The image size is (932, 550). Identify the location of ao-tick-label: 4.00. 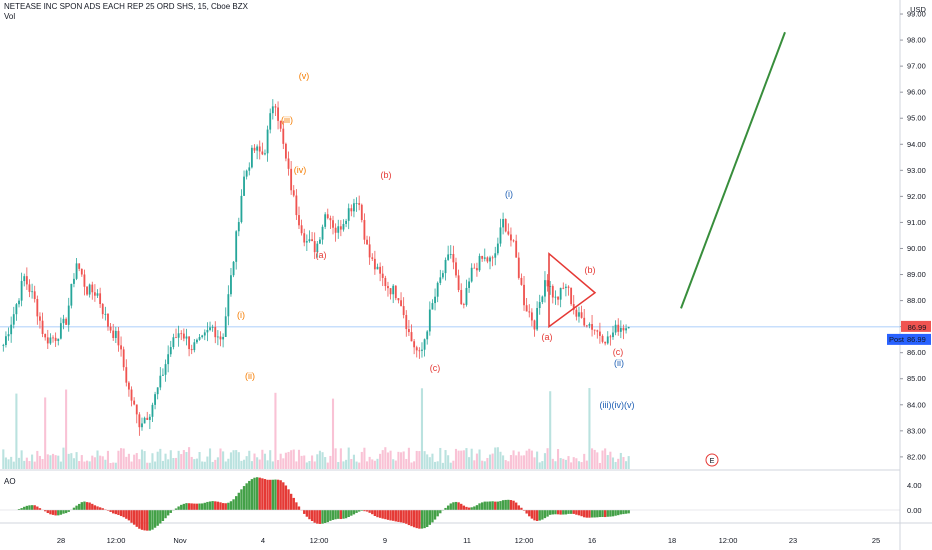
(914, 485).